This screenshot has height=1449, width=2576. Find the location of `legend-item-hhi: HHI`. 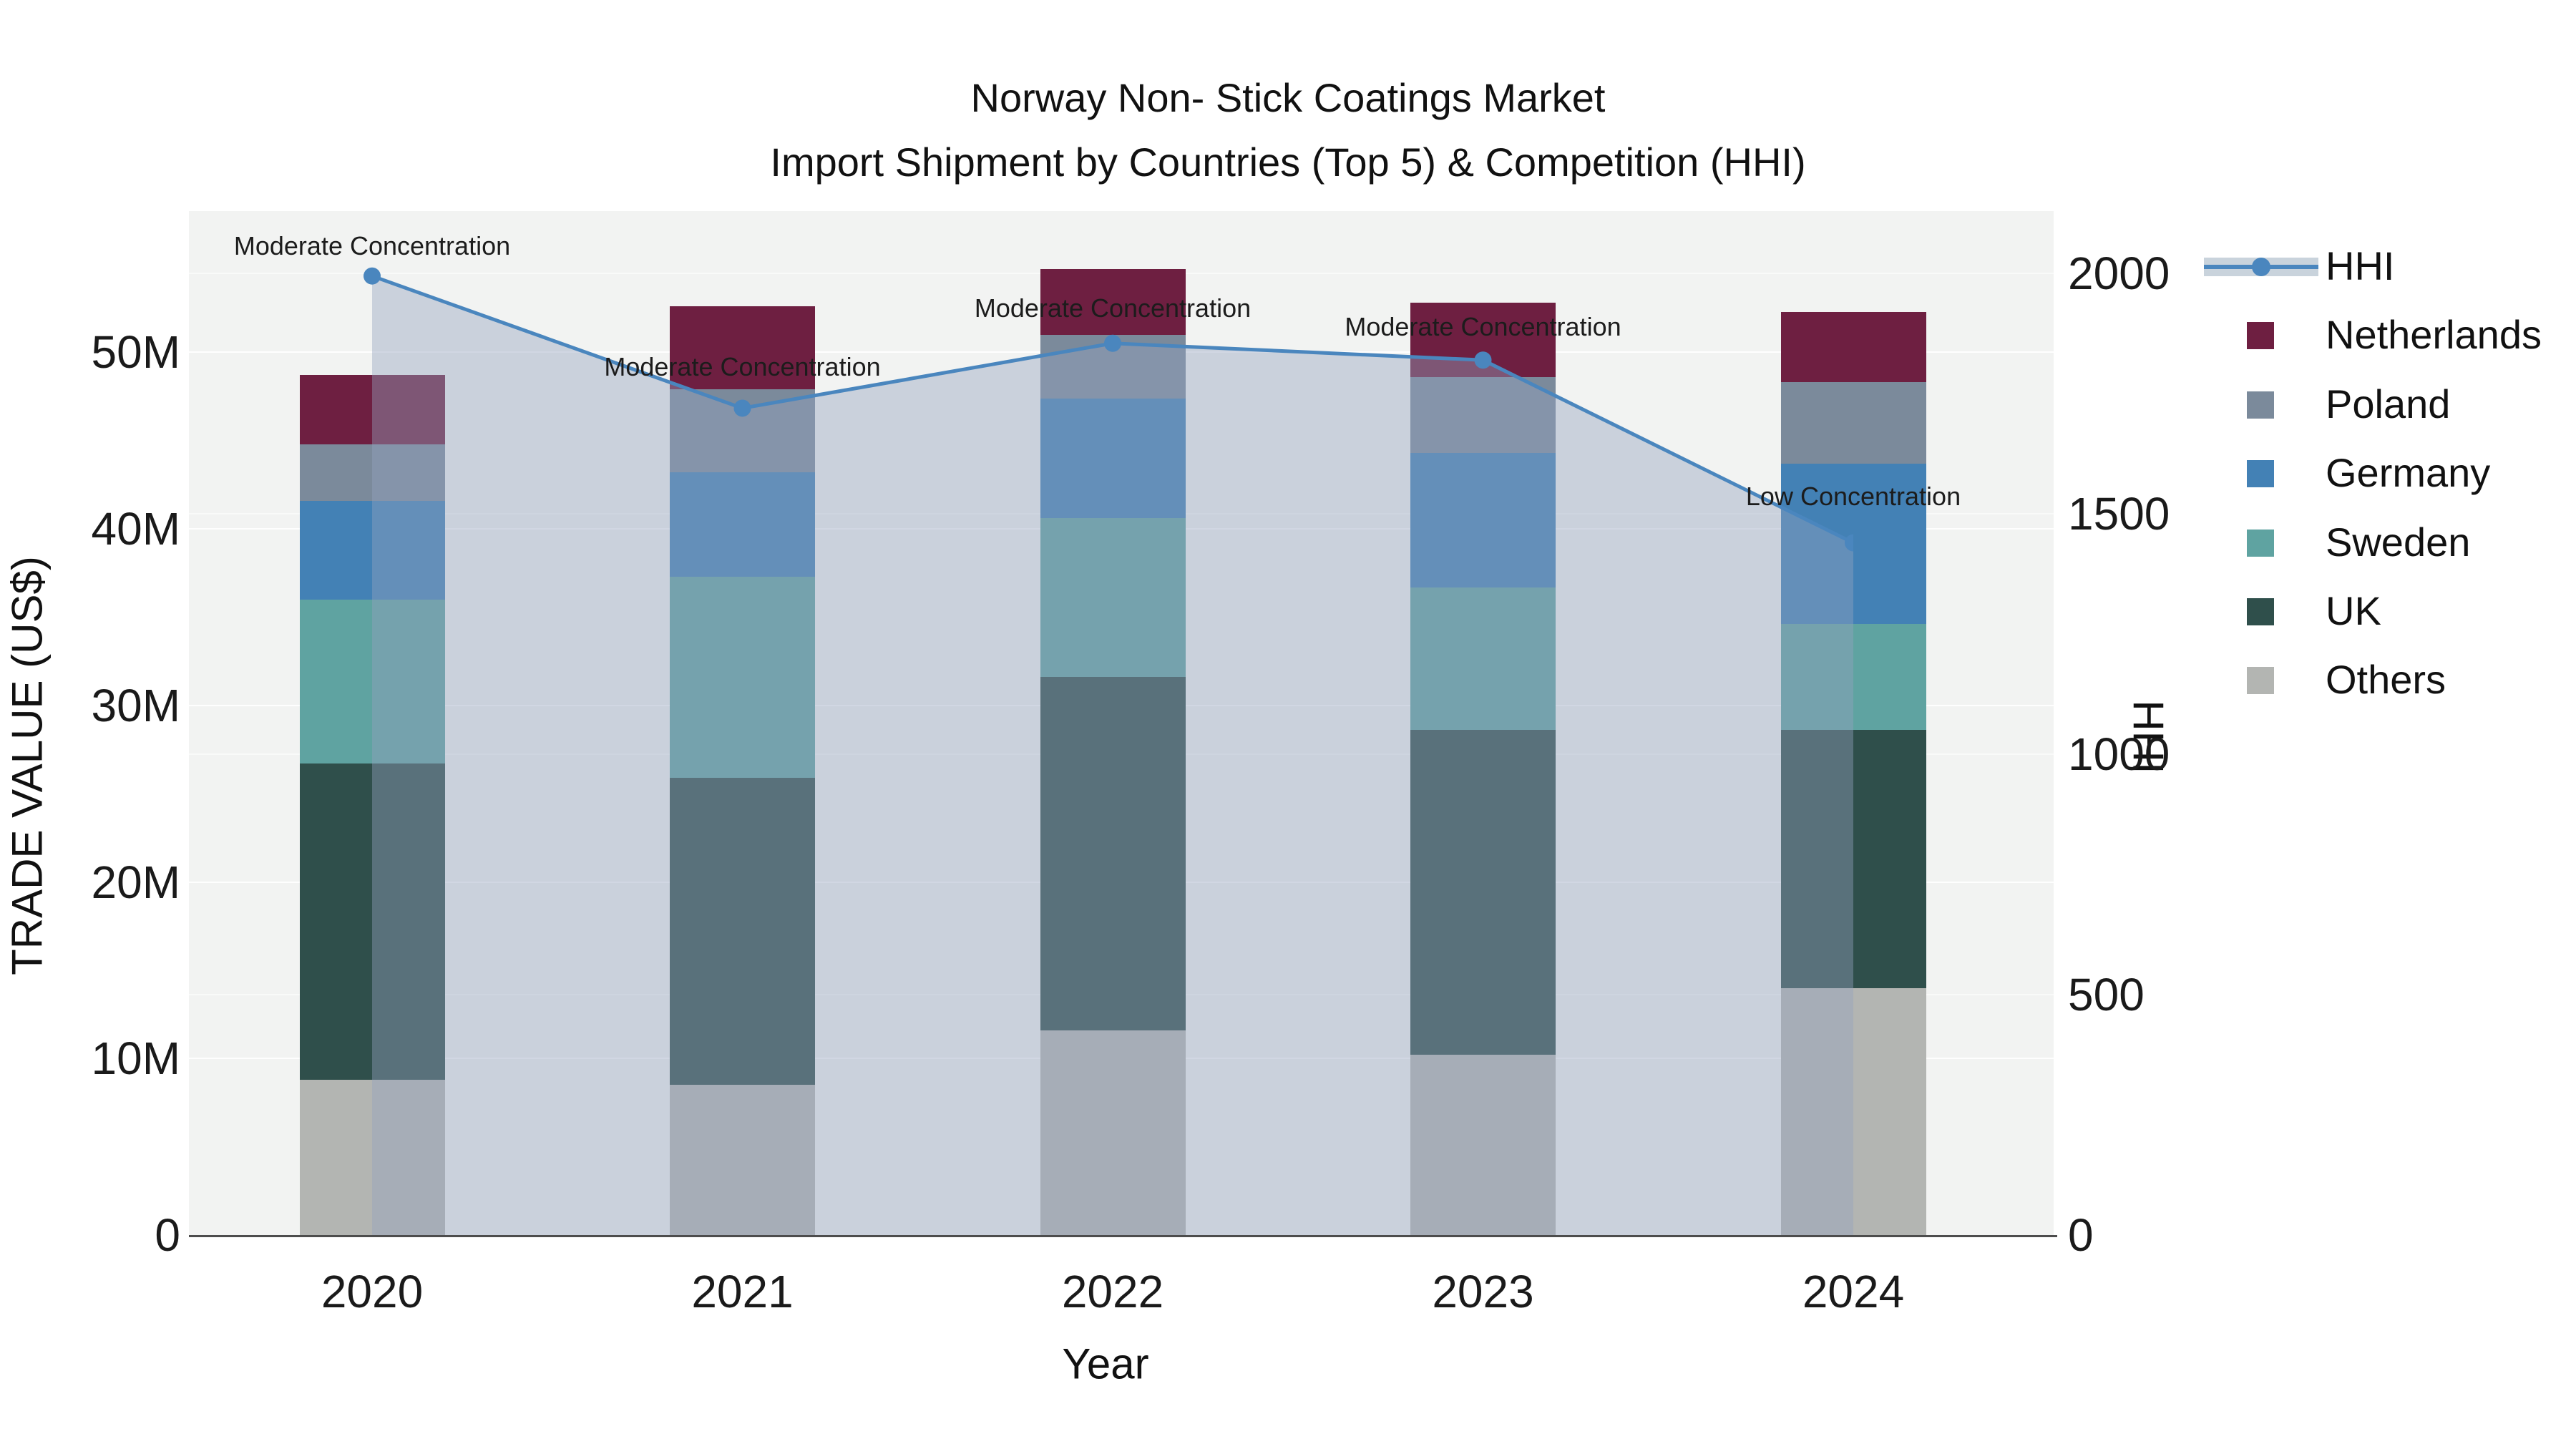

legend-item-hhi: HHI is located at coordinates (2387, 267).